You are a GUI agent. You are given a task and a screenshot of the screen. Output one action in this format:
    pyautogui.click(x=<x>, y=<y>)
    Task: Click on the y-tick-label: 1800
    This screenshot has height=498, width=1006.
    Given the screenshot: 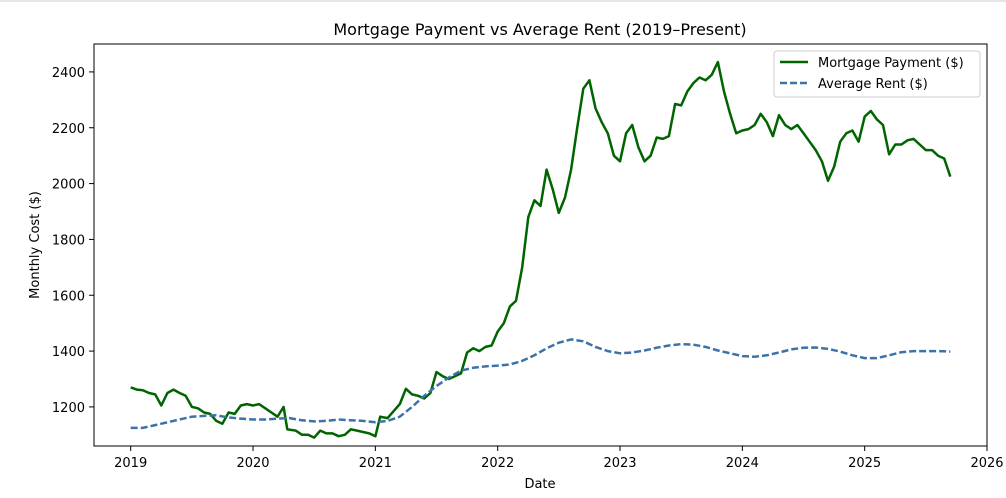 What is the action you would take?
    pyautogui.click(x=68, y=240)
    